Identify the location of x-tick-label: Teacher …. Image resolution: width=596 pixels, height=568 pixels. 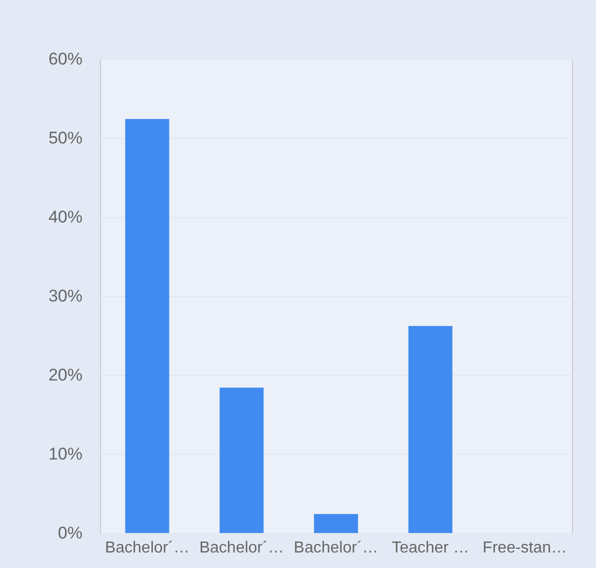
(431, 548).